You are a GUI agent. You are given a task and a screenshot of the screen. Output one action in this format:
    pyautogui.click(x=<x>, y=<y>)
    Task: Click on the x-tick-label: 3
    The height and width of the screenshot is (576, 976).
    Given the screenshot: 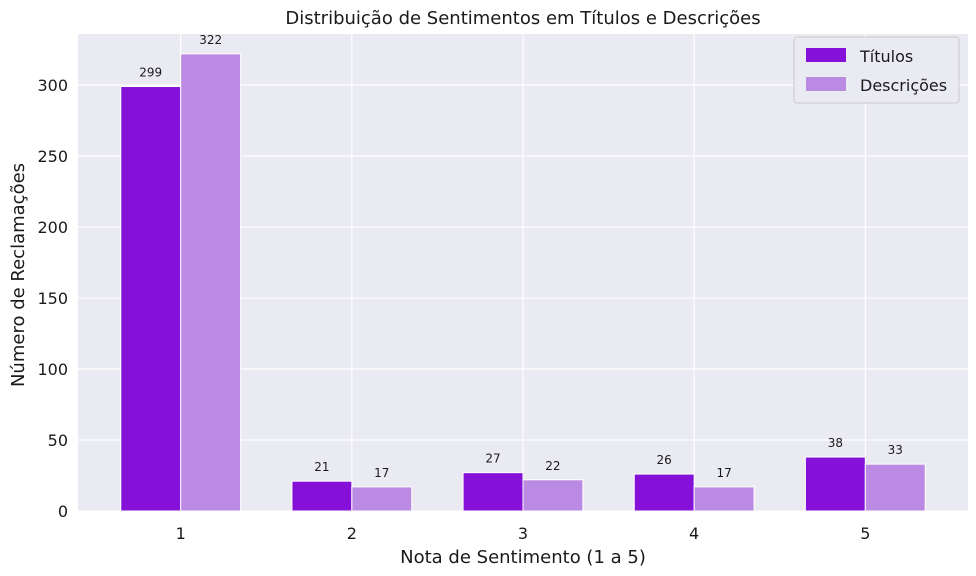 What is the action you would take?
    pyautogui.click(x=523, y=533)
    